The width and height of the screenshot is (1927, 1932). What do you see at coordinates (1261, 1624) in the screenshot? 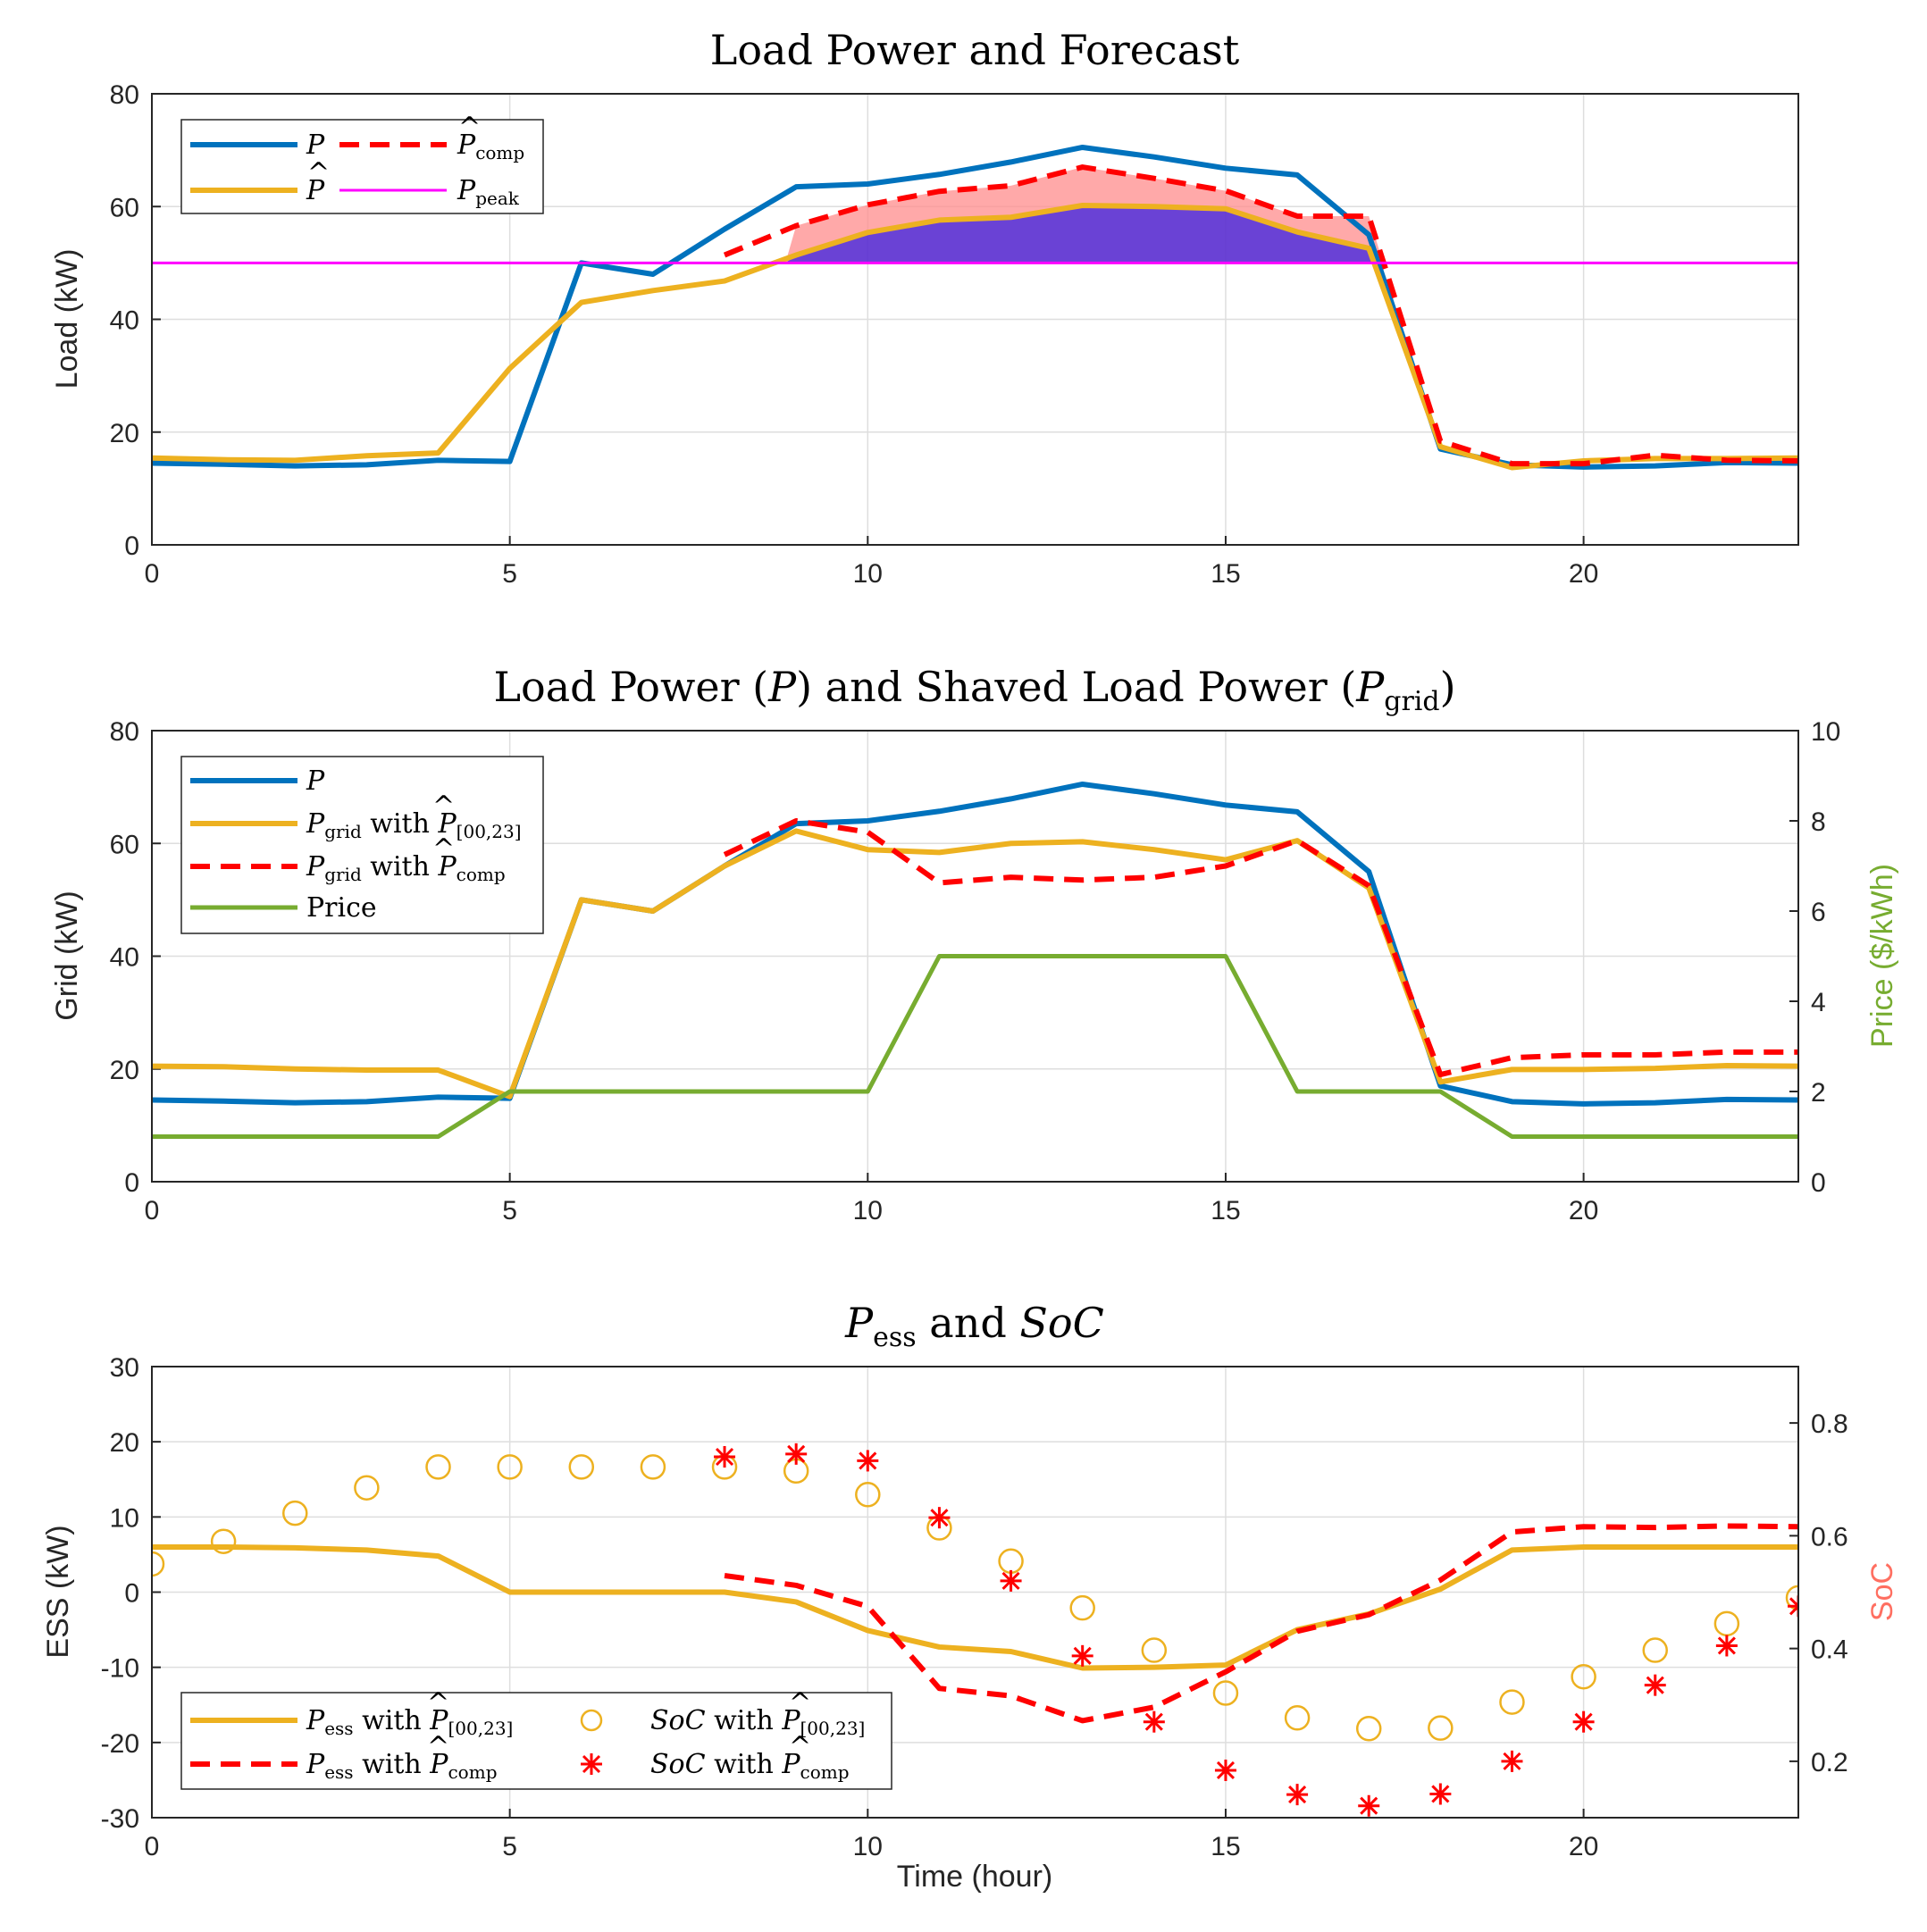
I see `series-line-pess-with-p-comp` at bounding box center [1261, 1624].